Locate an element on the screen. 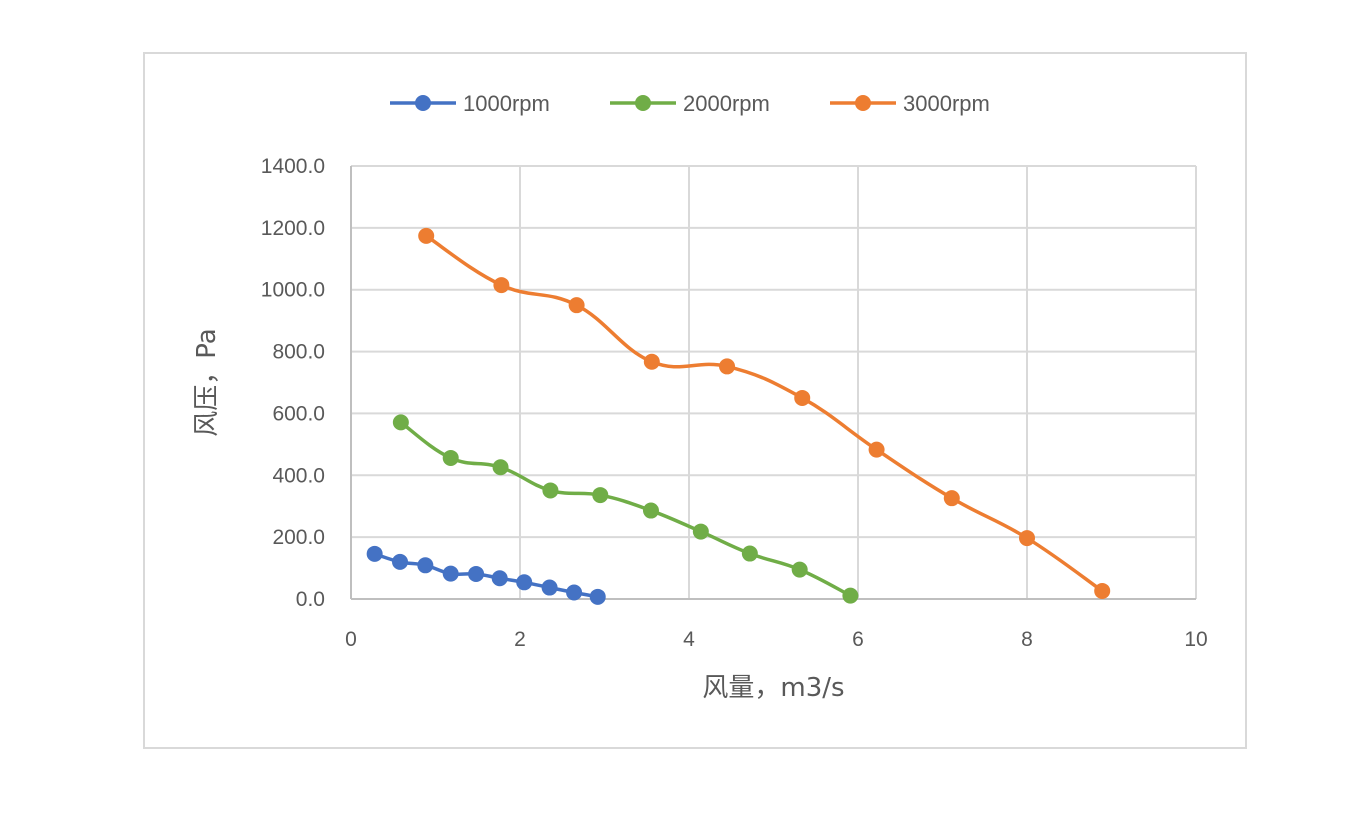  y-axis-title: 风压，Pa is located at coordinates (207, 382).